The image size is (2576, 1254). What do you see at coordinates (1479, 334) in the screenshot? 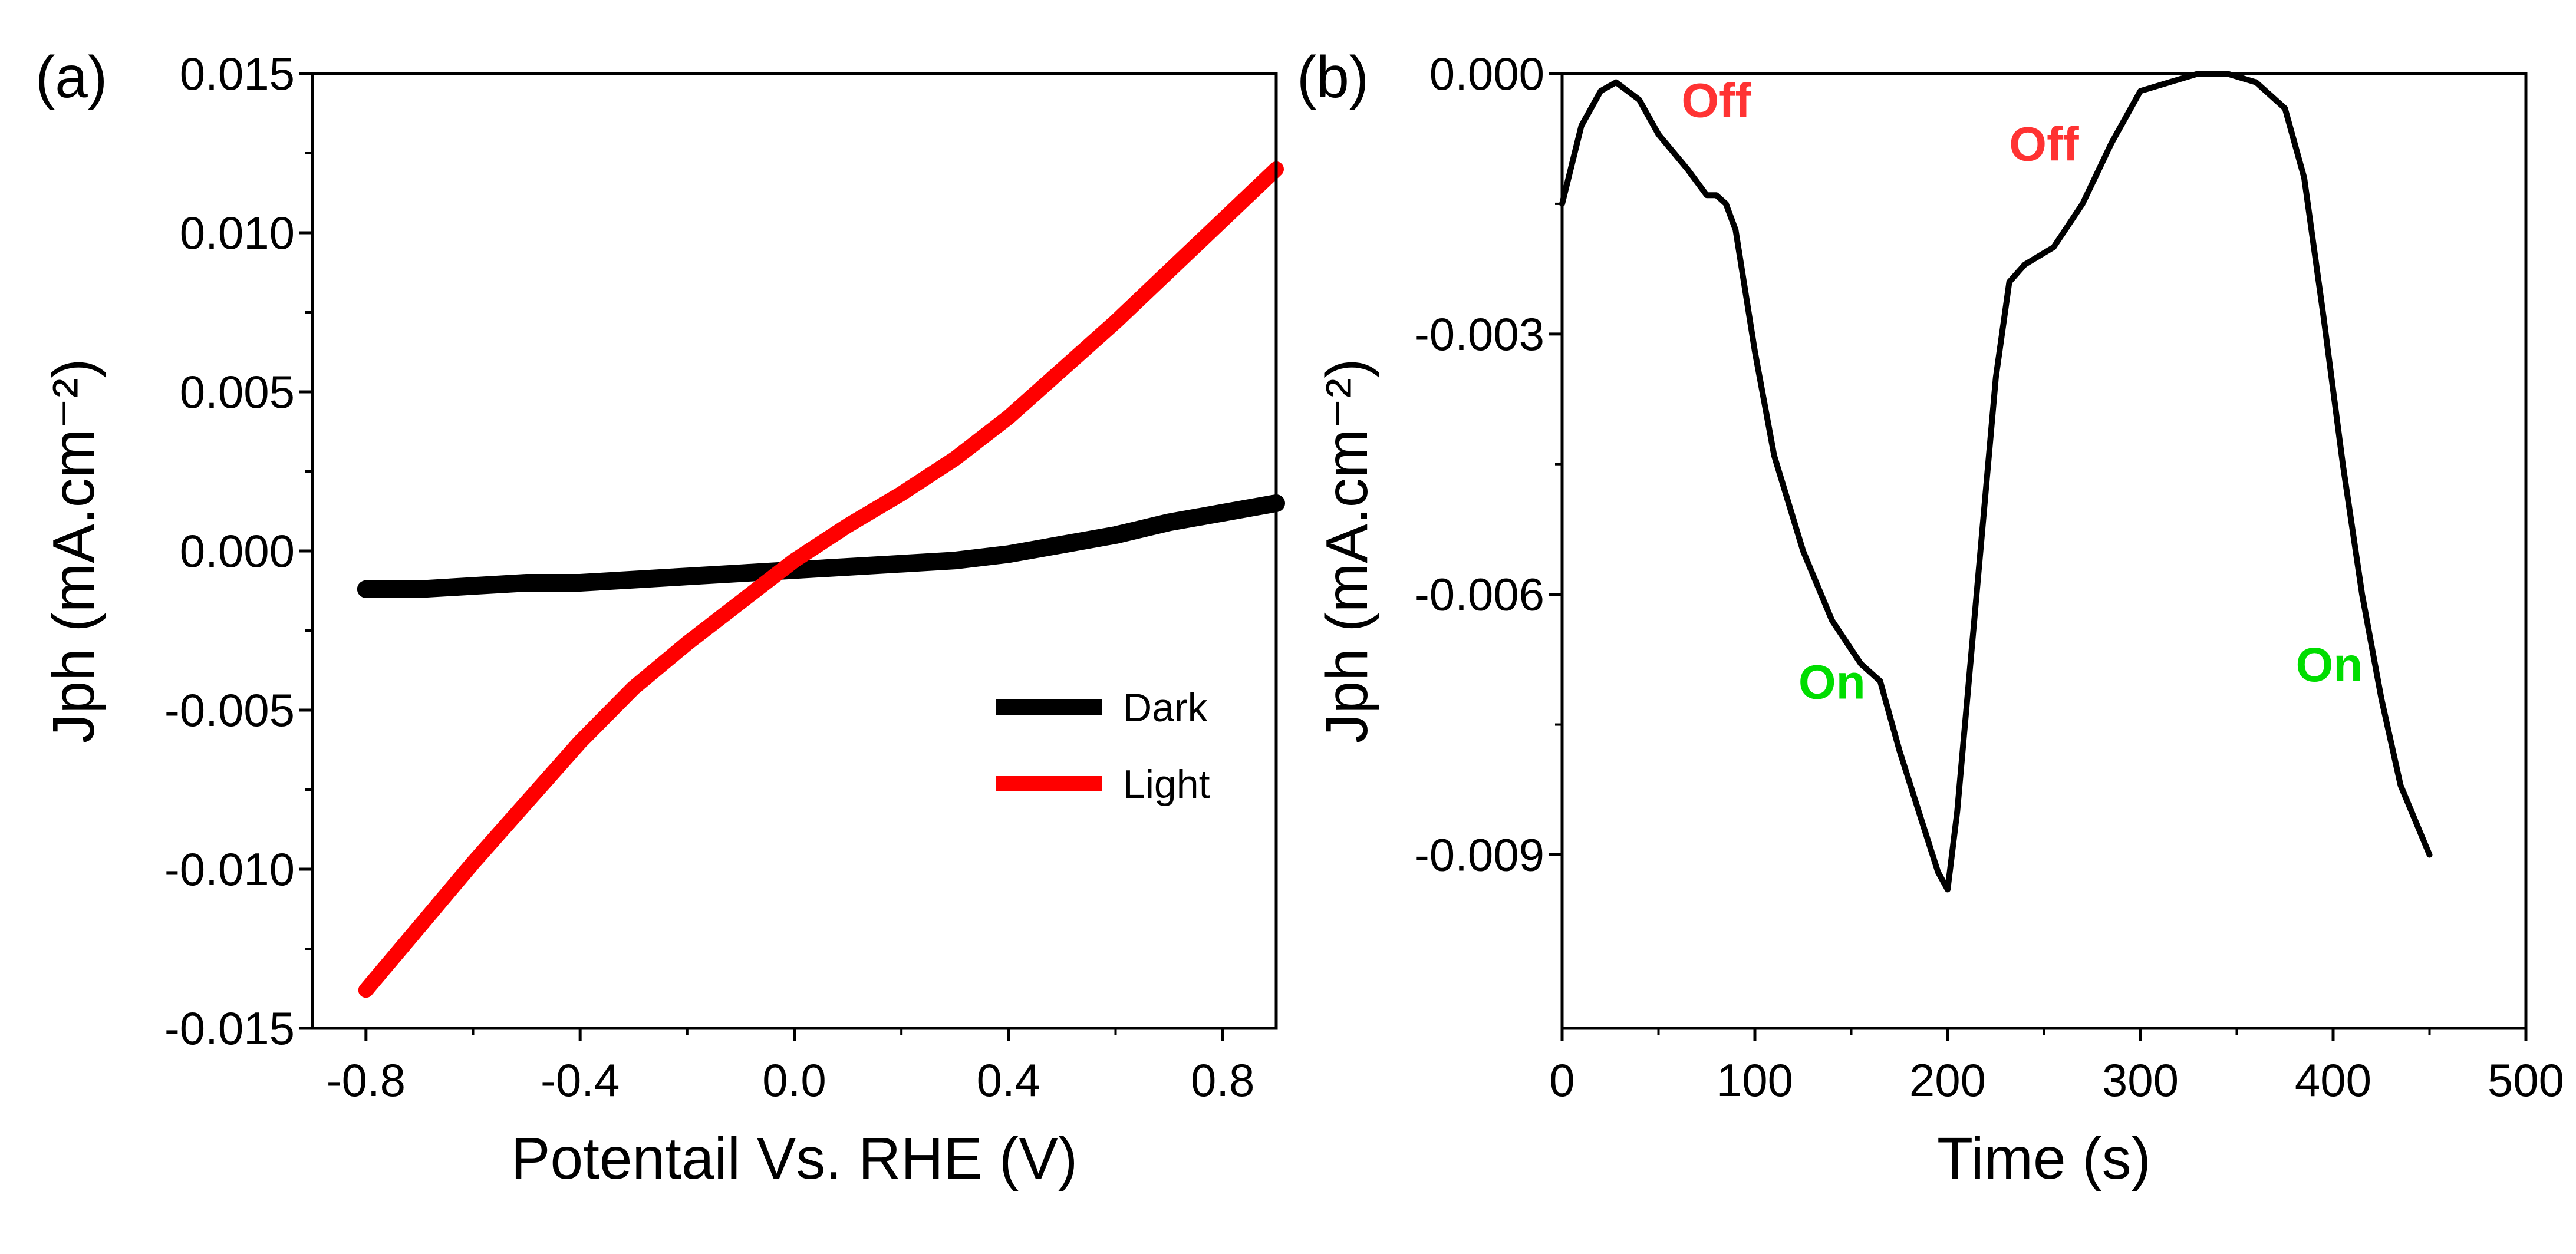
I see `y-tick-label-b: -0.003` at bounding box center [1479, 334].